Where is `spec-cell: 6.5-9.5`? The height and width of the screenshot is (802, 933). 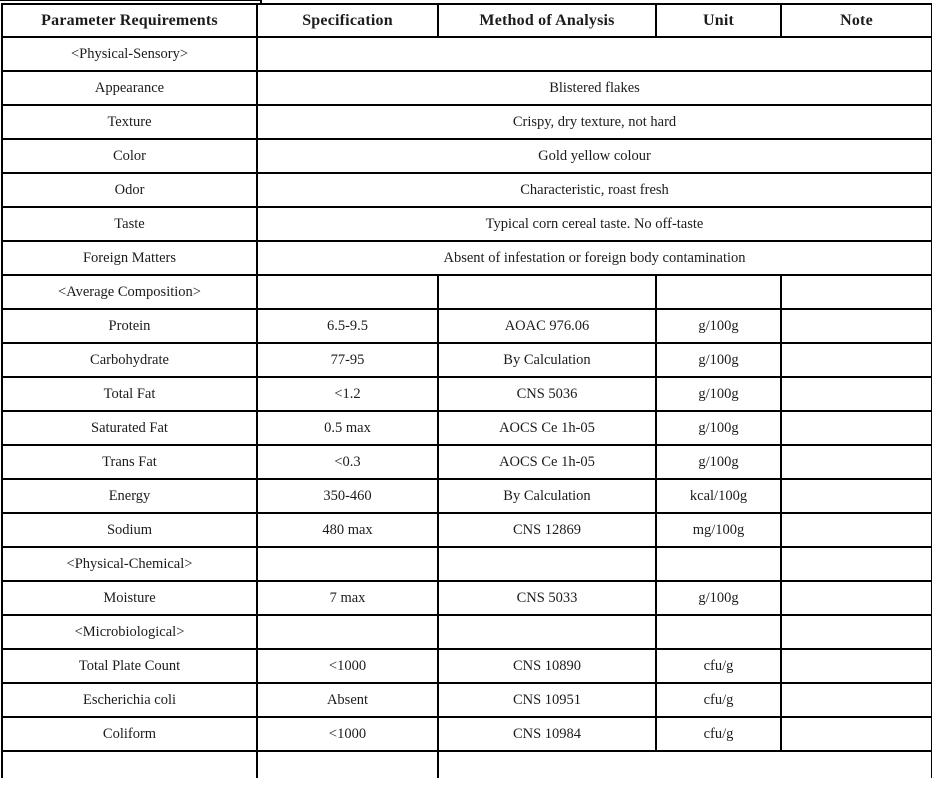 spec-cell: 6.5-9.5 is located at coordinates (347, 326).